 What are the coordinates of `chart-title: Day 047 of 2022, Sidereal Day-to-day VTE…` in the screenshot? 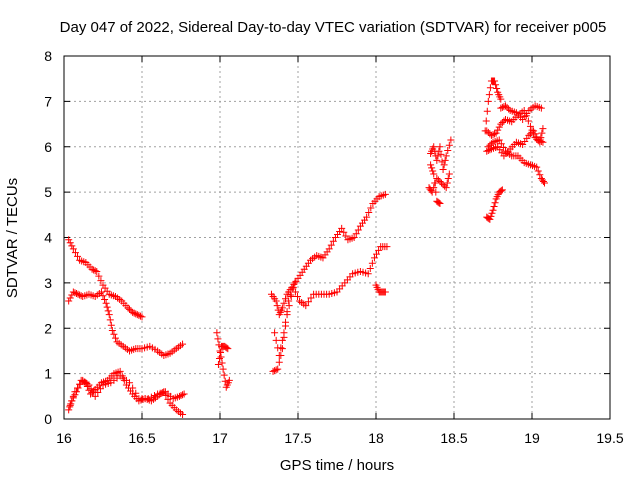 It's located at (333, 27).